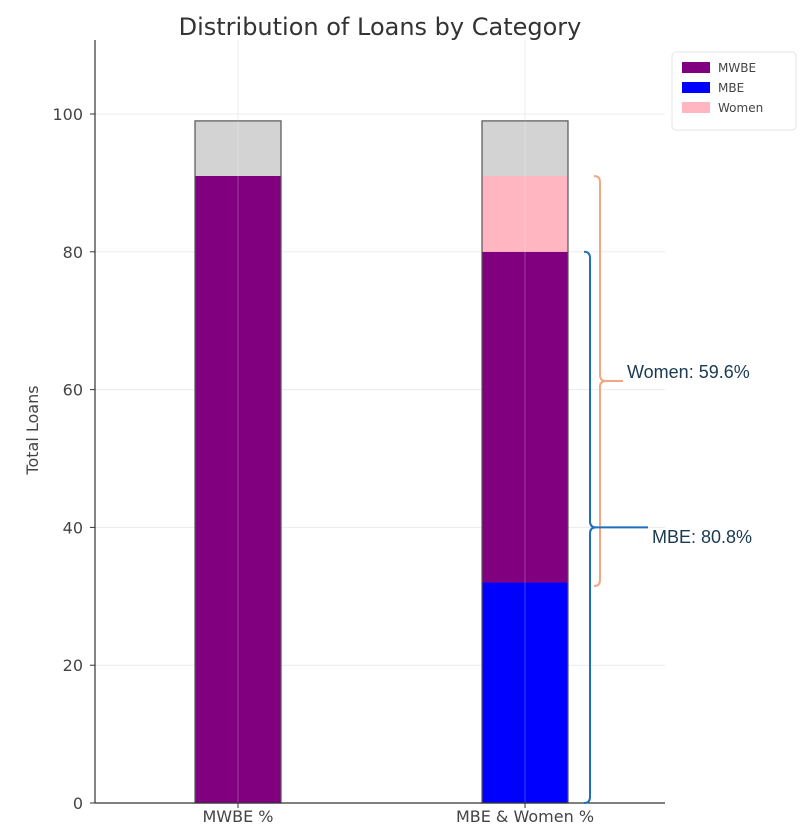 This screenshot has width=800, height=828. I want to click on legend-label: MWBE, so click(737, 68).